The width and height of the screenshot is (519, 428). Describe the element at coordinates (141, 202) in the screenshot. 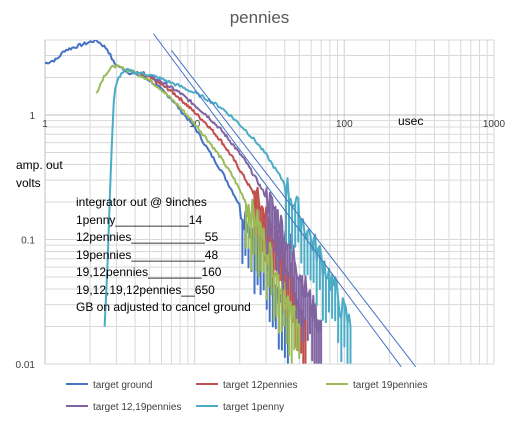

I see `annotation-line: integrator out @ 9inches` at that location.